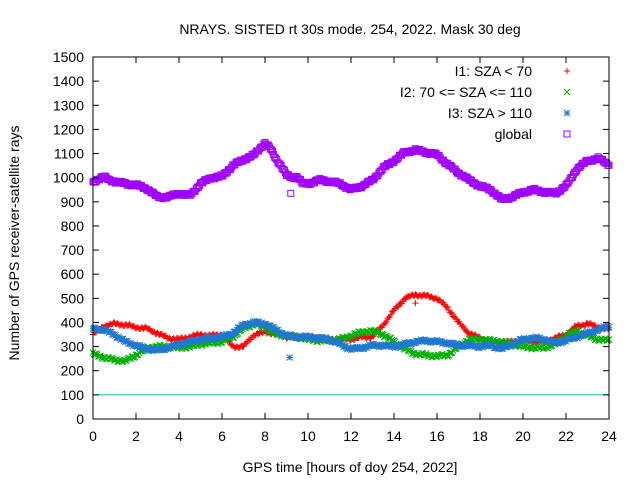 Image resolution: width=640 pixels, height=480 pixels. Describe the element at coordinates (73, 274) in the screenshot. I see `y-tick-label: 600` at that location.